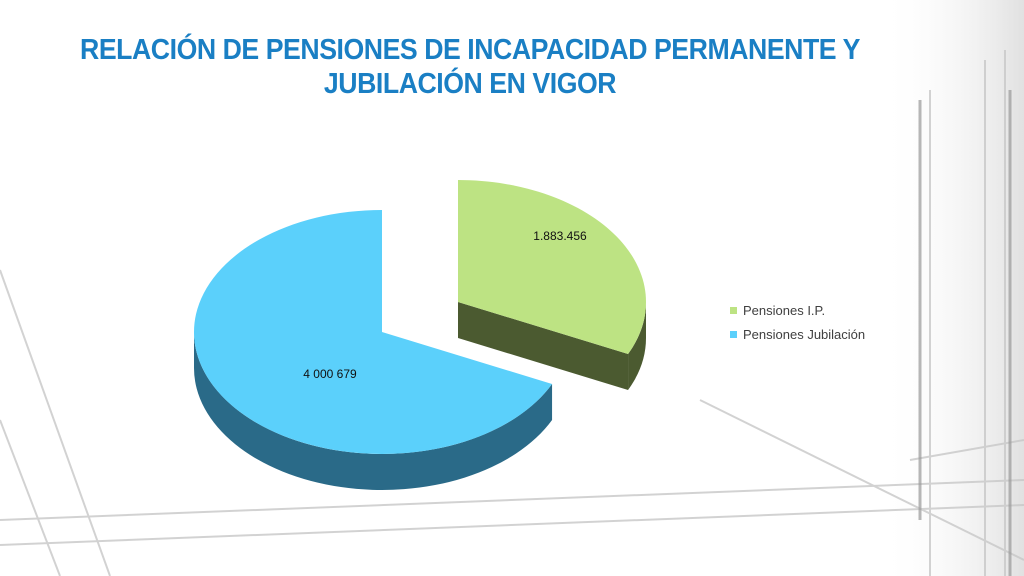 The width and height of the screenshot is (1024, 576). I want to click on legend-item-jubilacion: Pensiones Jubilación, so click(797, 334).